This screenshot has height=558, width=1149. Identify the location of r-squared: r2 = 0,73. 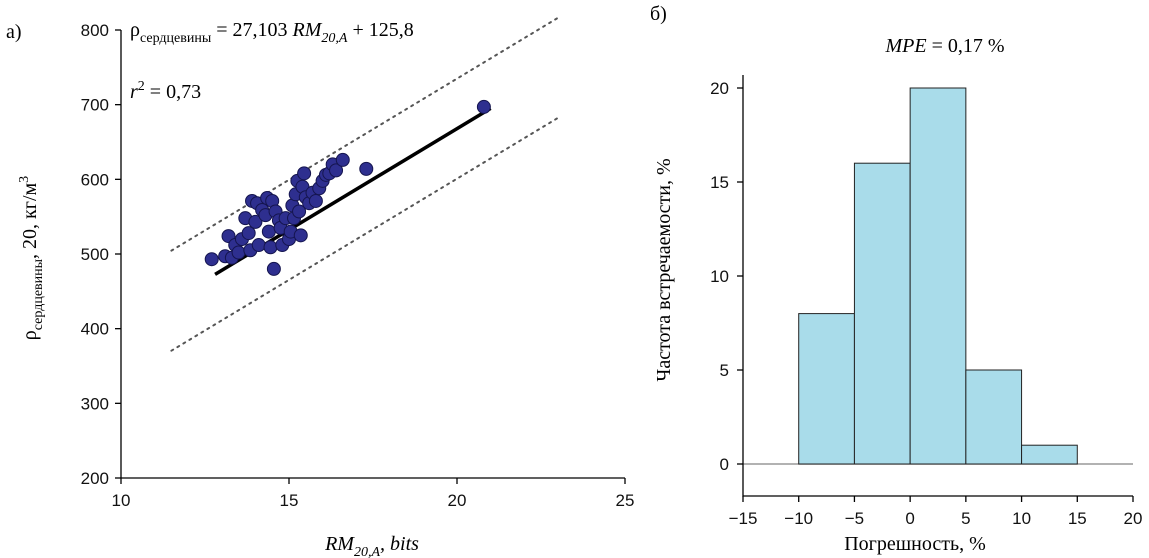
(165, 91).